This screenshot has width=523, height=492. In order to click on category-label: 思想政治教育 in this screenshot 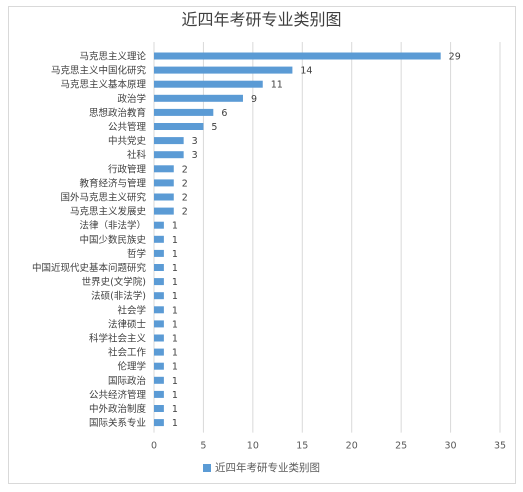, I will do `click(117, 113)`.